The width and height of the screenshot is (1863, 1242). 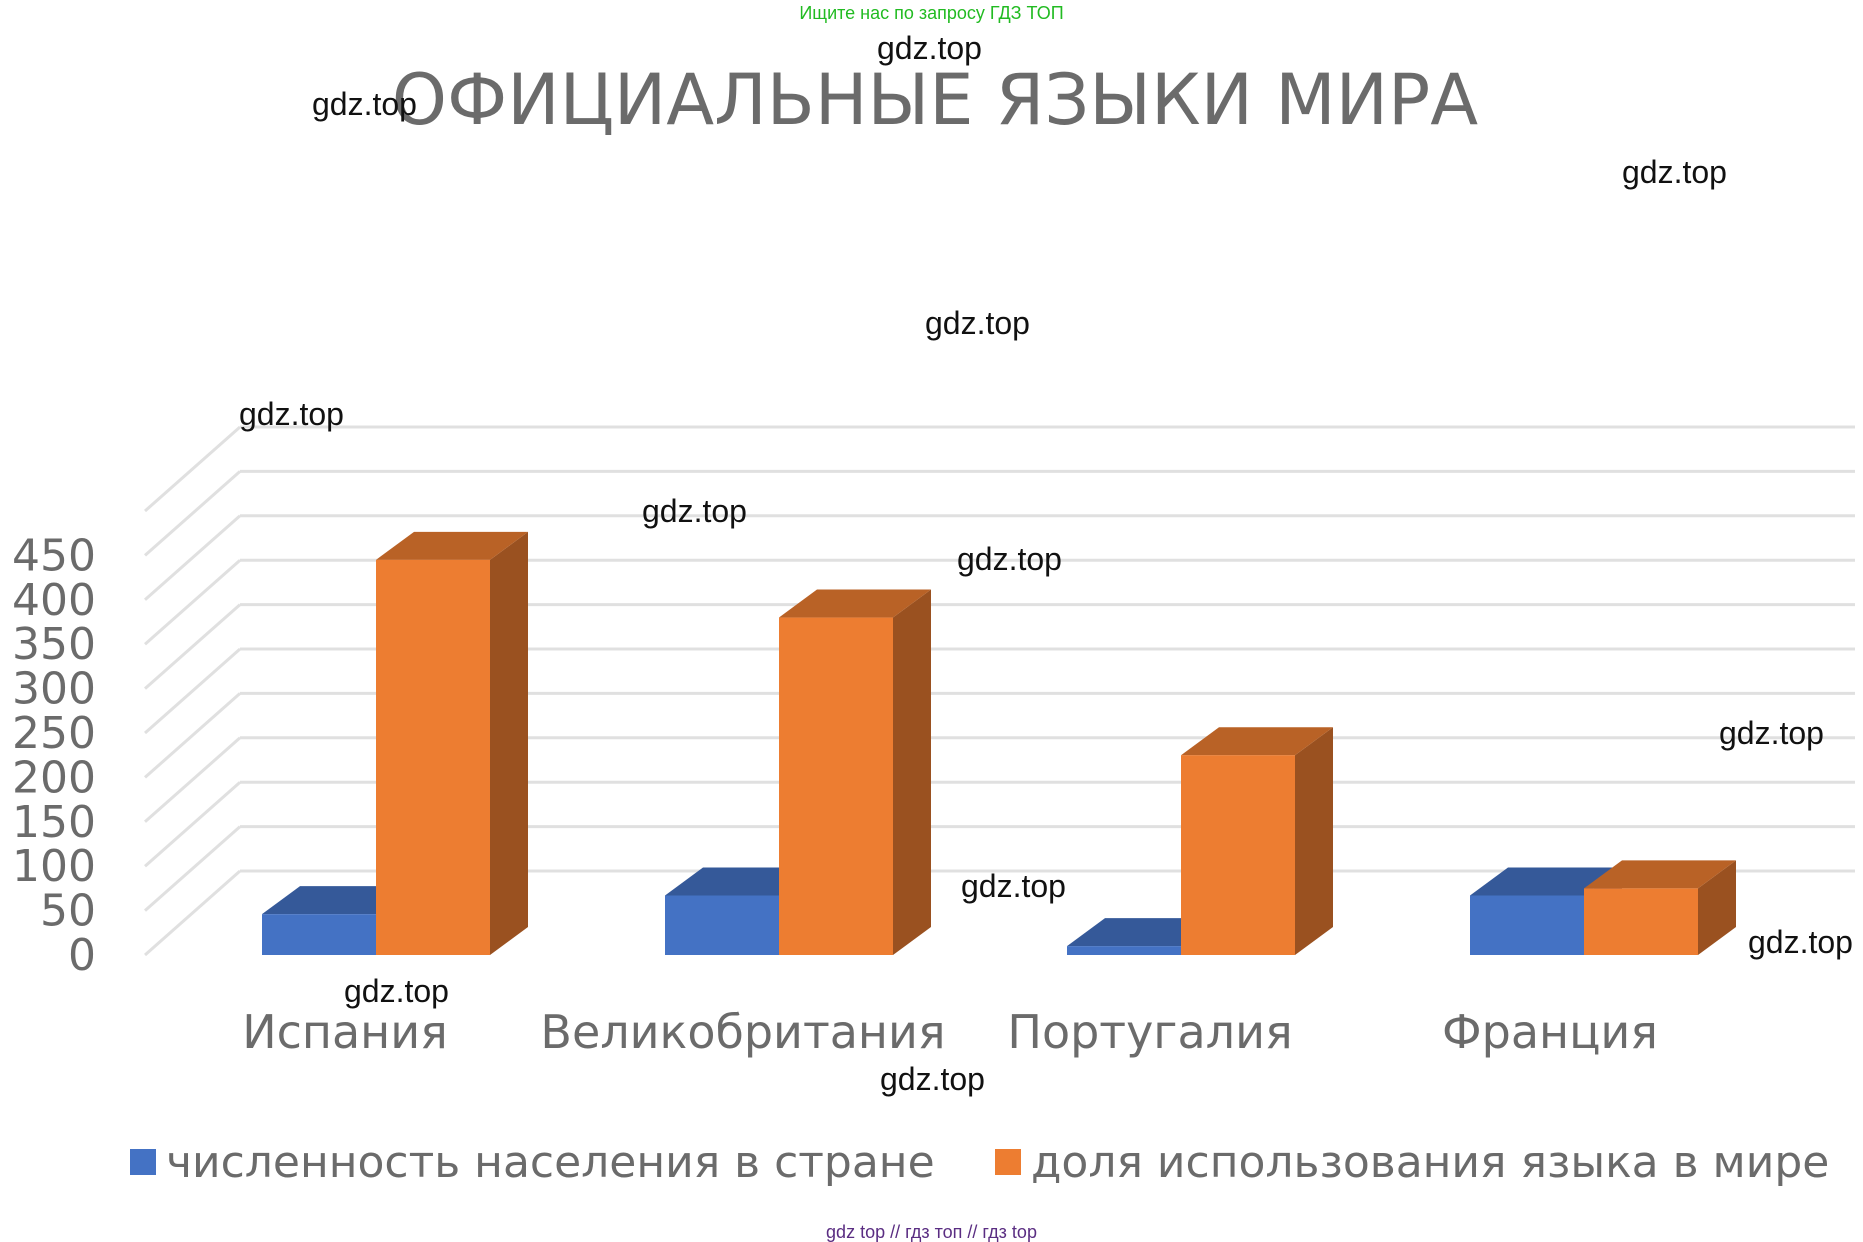 What do you see at coordinates (931, 13) in the screenshot?
I see `top-banner: Ищите нас по запросу ГДЗ ТОП` at bounding box center [931, 13].